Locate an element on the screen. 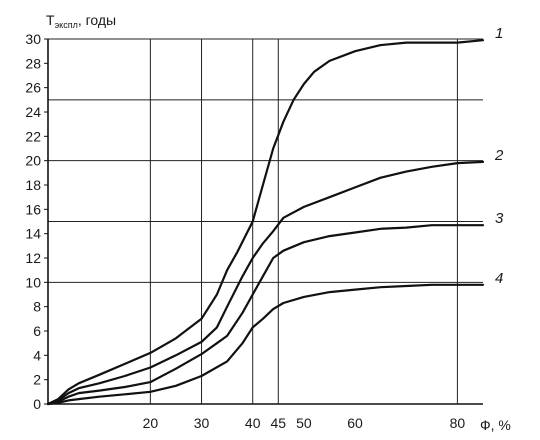  x-tick-label: 40 is located at coordinates (253, 423).